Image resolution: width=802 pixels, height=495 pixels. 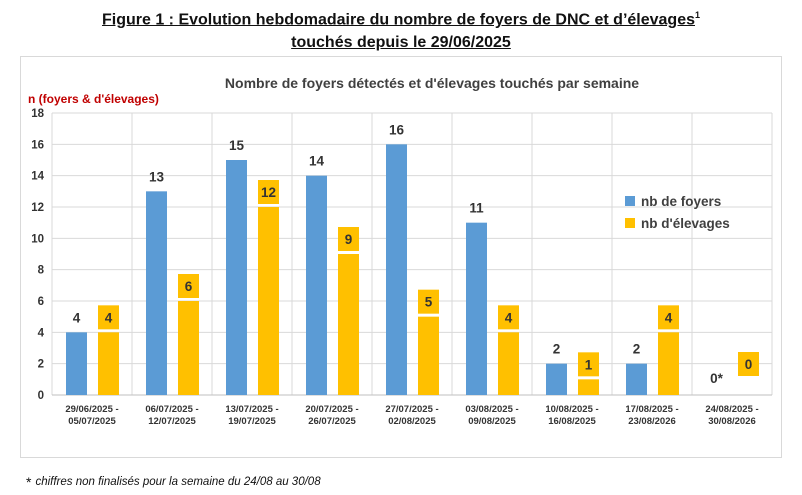 I want to click on x-tick-label: 17/08/2025 -, so click(x=651, y=409).